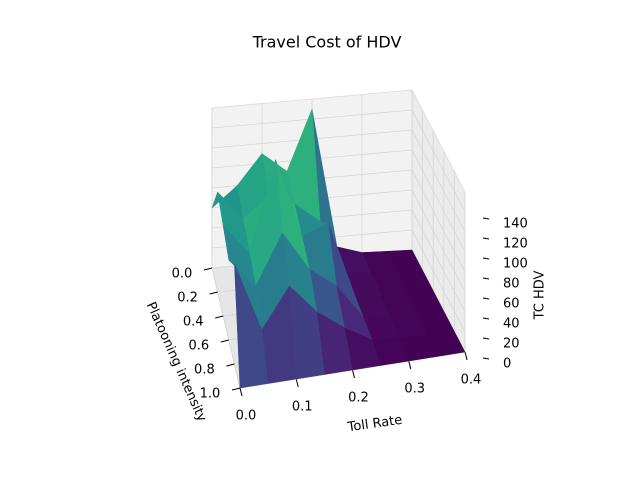 This screenshot has height=480, width=640. What do you see at coordinates (187, 298) in the screenshot?
I see `y-tick-label: 0.2` at bounding box center [187, 298].